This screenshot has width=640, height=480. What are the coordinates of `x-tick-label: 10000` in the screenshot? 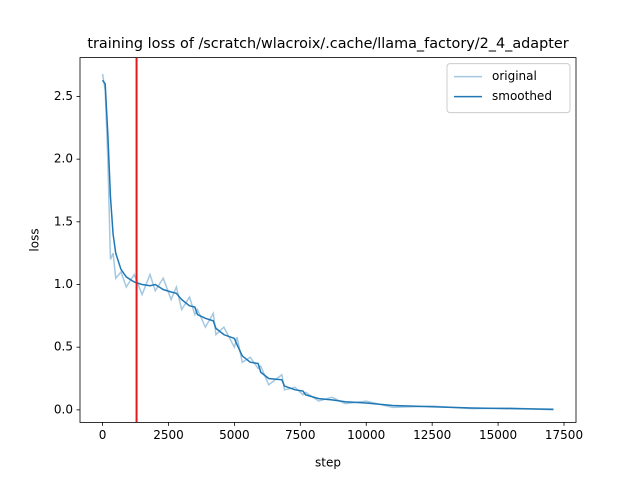 It's located at (366, 435).